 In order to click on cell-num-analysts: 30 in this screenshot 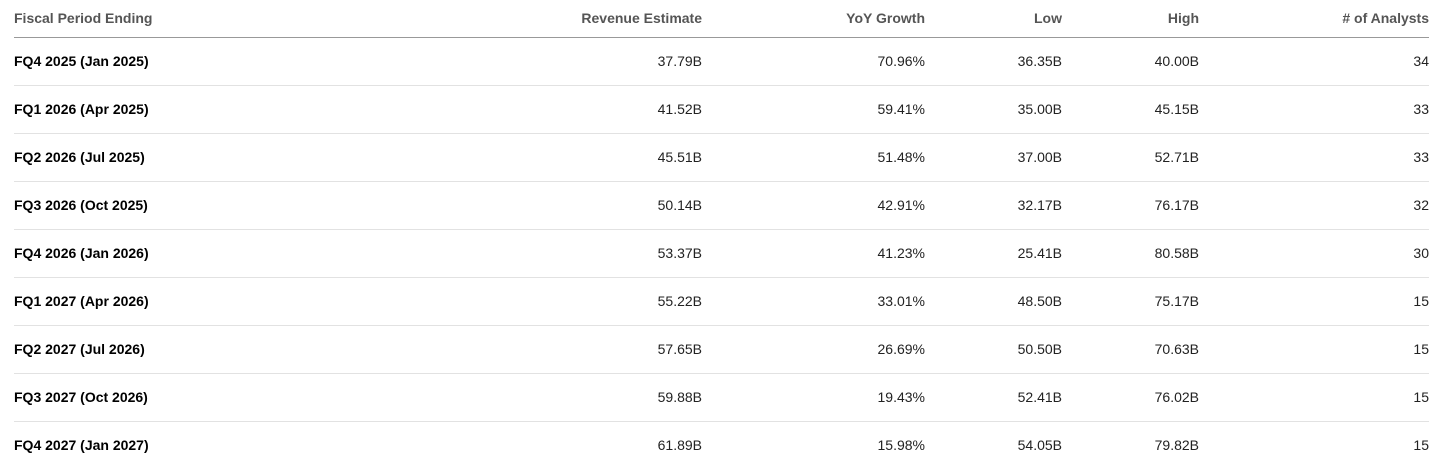, I will do `click(1314, 253)`.